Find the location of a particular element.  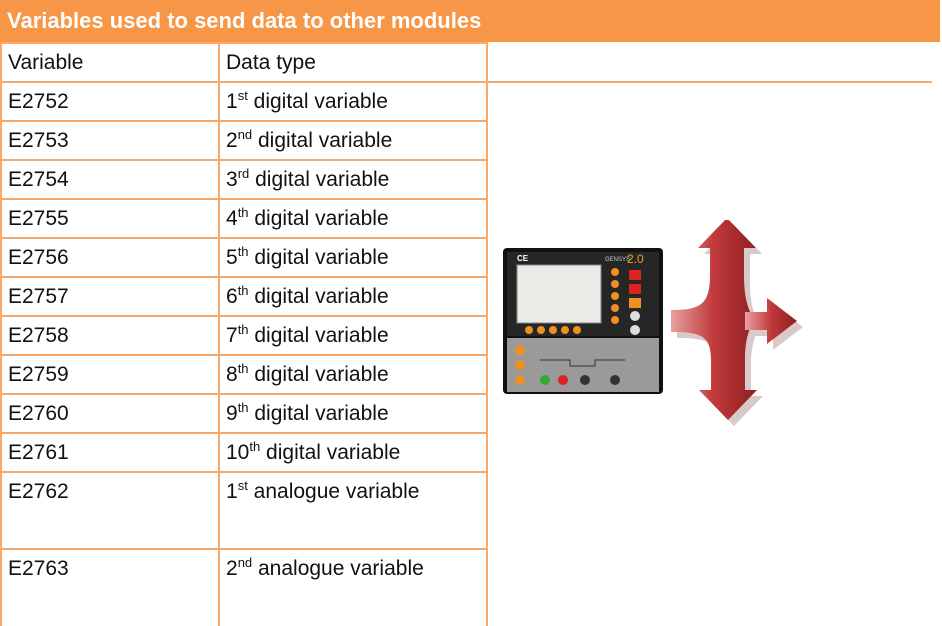

data-type-cell: 9th digital variable is located at coordinates (353, 413).